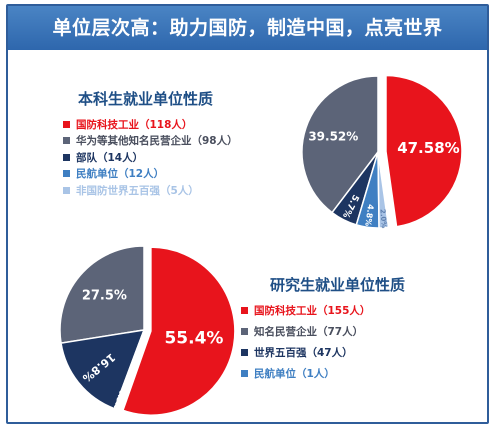  What do you see at coordinates (157, 141) in the screenshot?
I see `legend-label: 华为等其他知名民营企业（98人）` at bounding box center [157, 141].